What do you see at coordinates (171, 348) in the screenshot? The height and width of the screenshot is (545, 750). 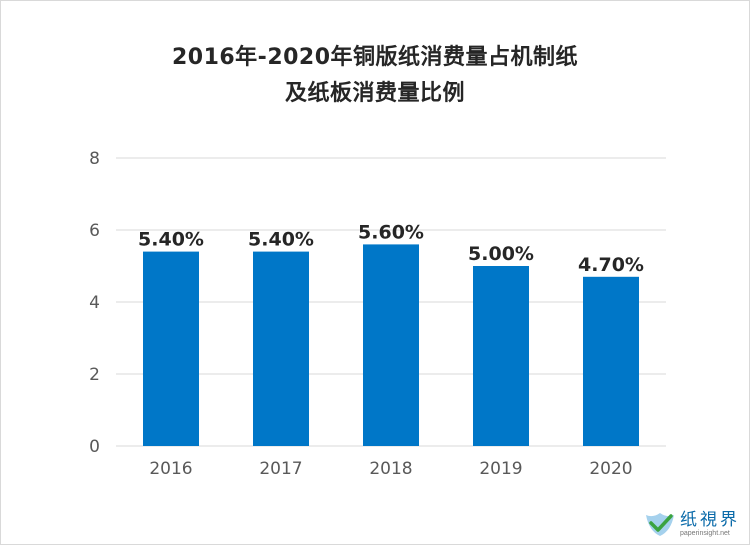 I see `bar-2016` at bounding box center [171, 348].